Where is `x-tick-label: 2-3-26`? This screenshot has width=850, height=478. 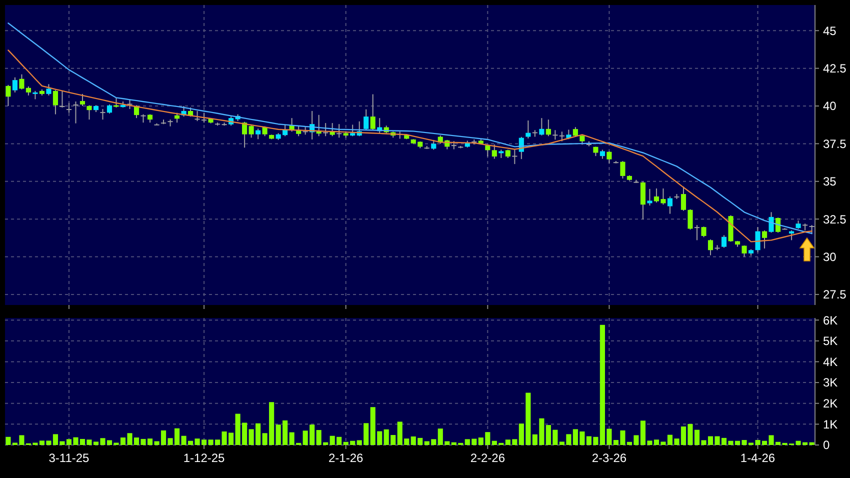
x-tick-label: 2-3-26 is located at coordinates (609, 458).